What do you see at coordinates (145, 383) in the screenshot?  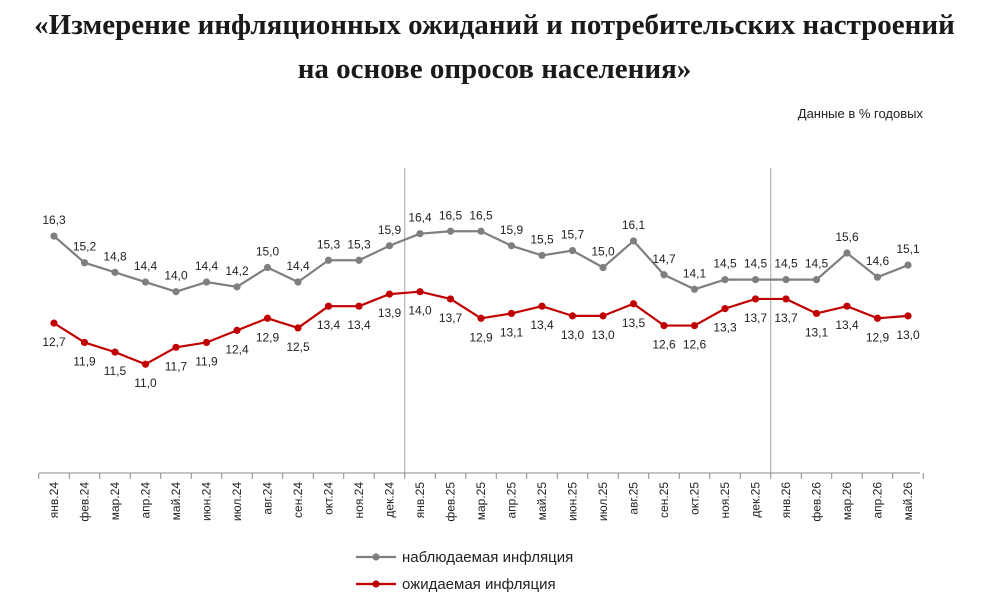 I see `expected-data-label: 11,0` at bounding box center [145, 383].